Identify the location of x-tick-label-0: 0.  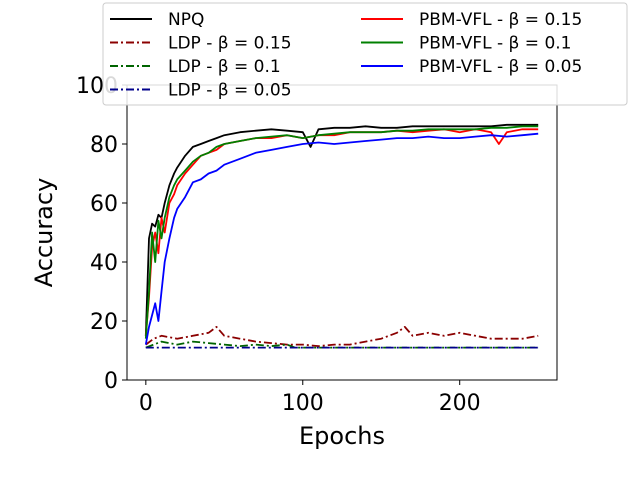
(146, 403).